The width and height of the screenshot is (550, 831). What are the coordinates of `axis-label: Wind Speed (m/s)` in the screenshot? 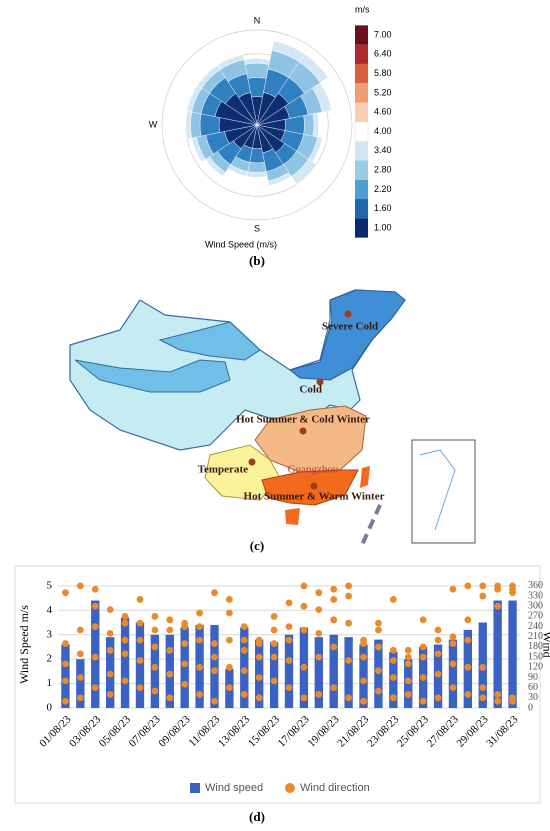 It's located at (241, 244).